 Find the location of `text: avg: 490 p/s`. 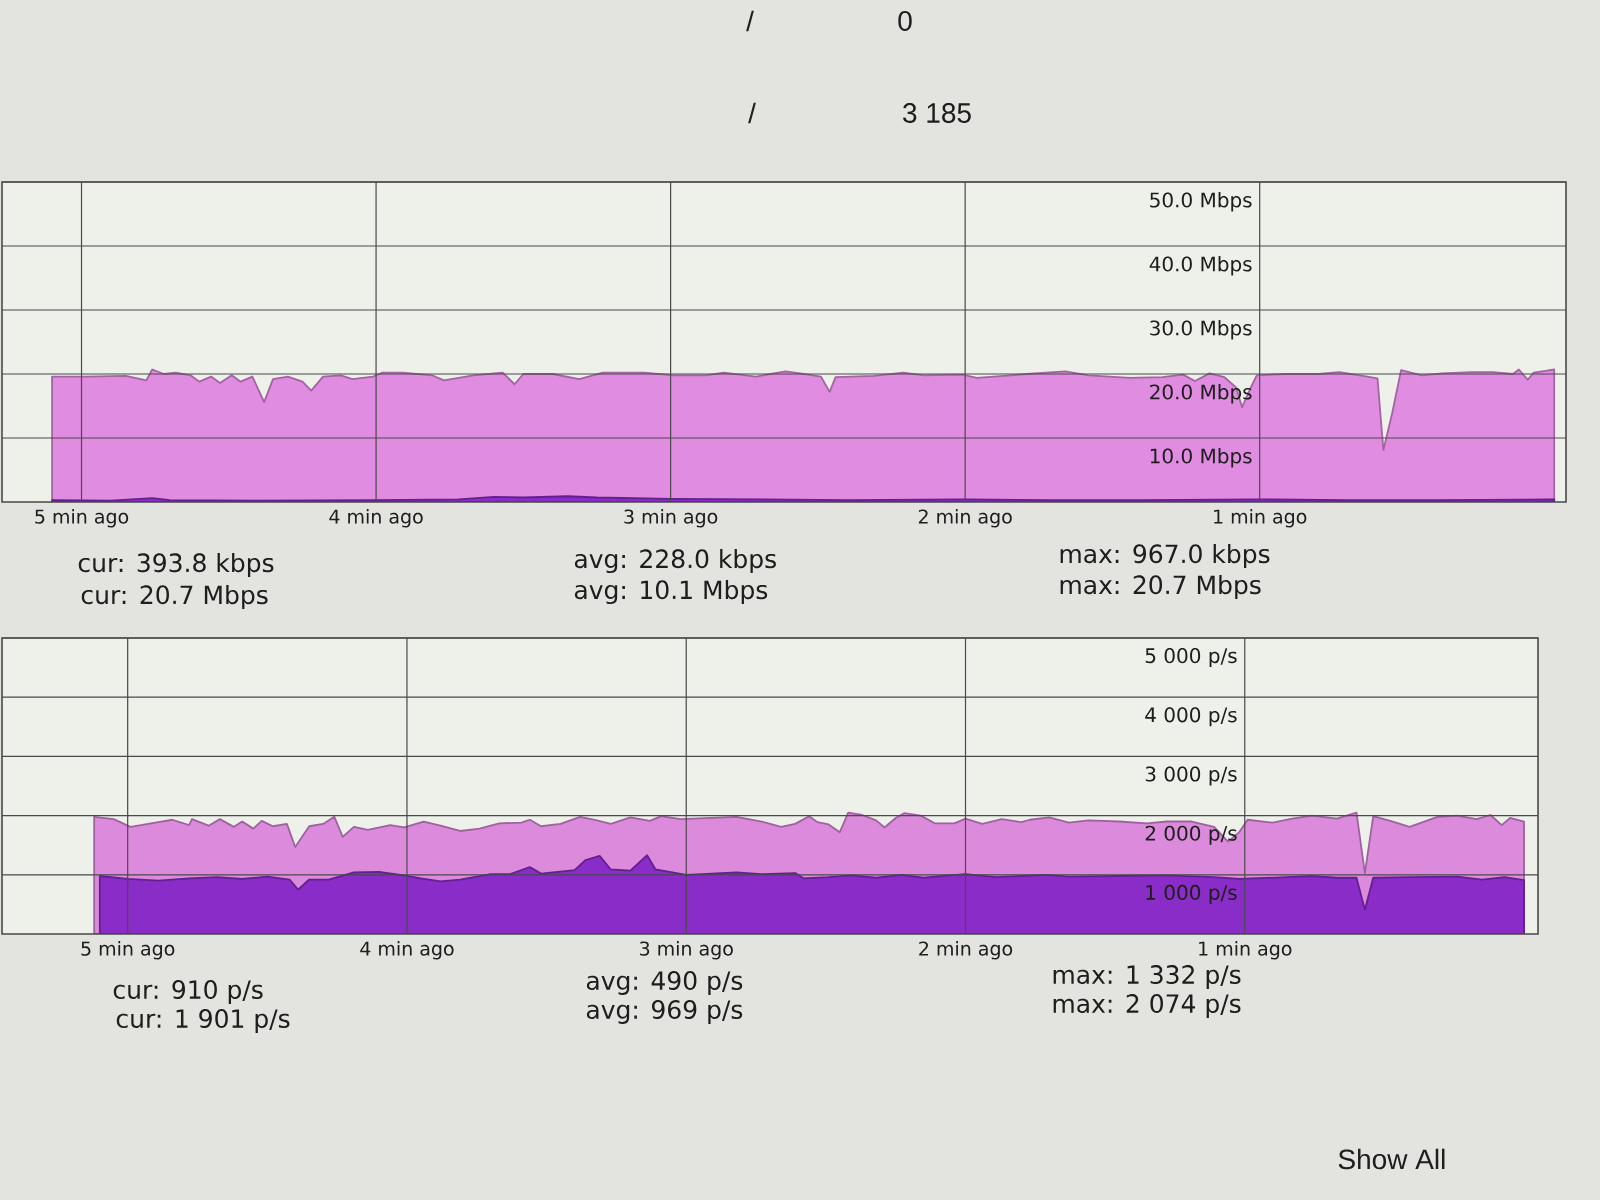

text: avg: 490 p/s is located at coordinates (664, 983).